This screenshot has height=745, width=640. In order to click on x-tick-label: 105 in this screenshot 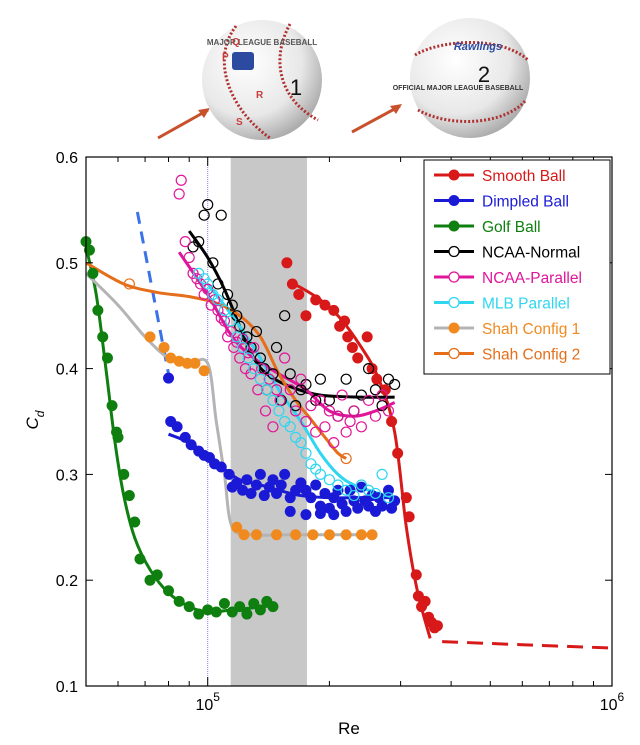, I will do `click(207, 702)`.